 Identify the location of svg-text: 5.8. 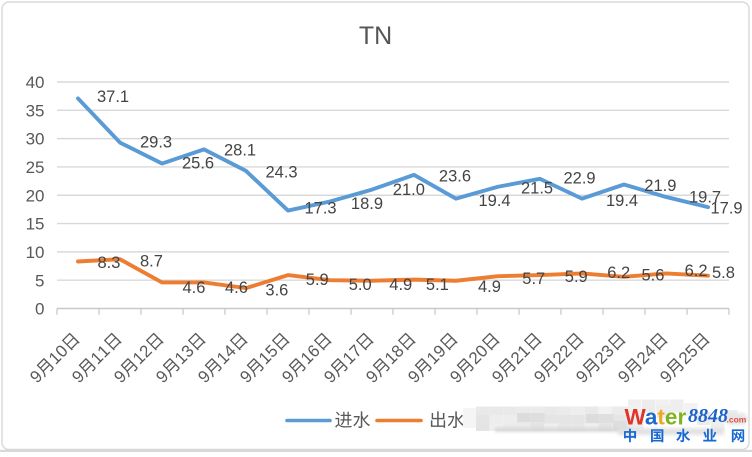
(723, 273).